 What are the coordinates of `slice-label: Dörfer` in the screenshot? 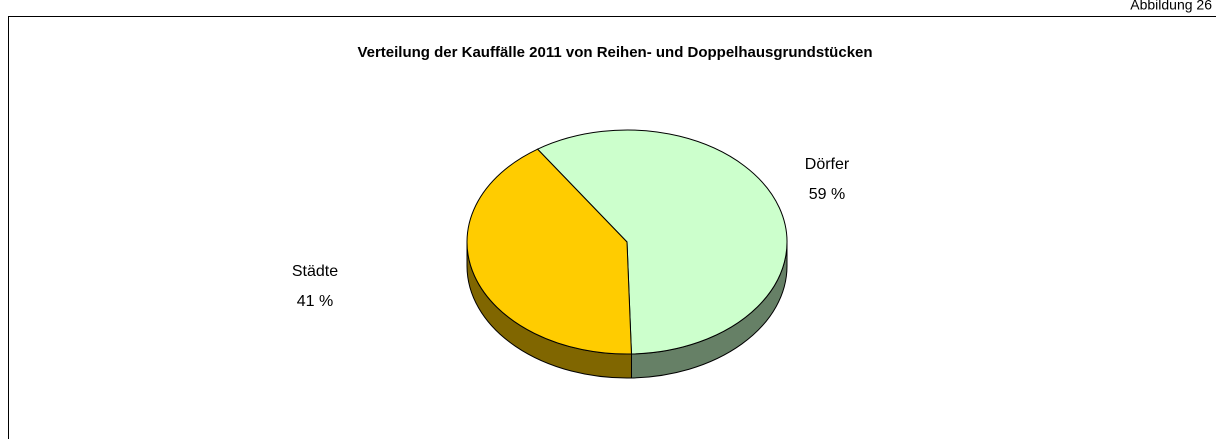 It's located at (827, 164).